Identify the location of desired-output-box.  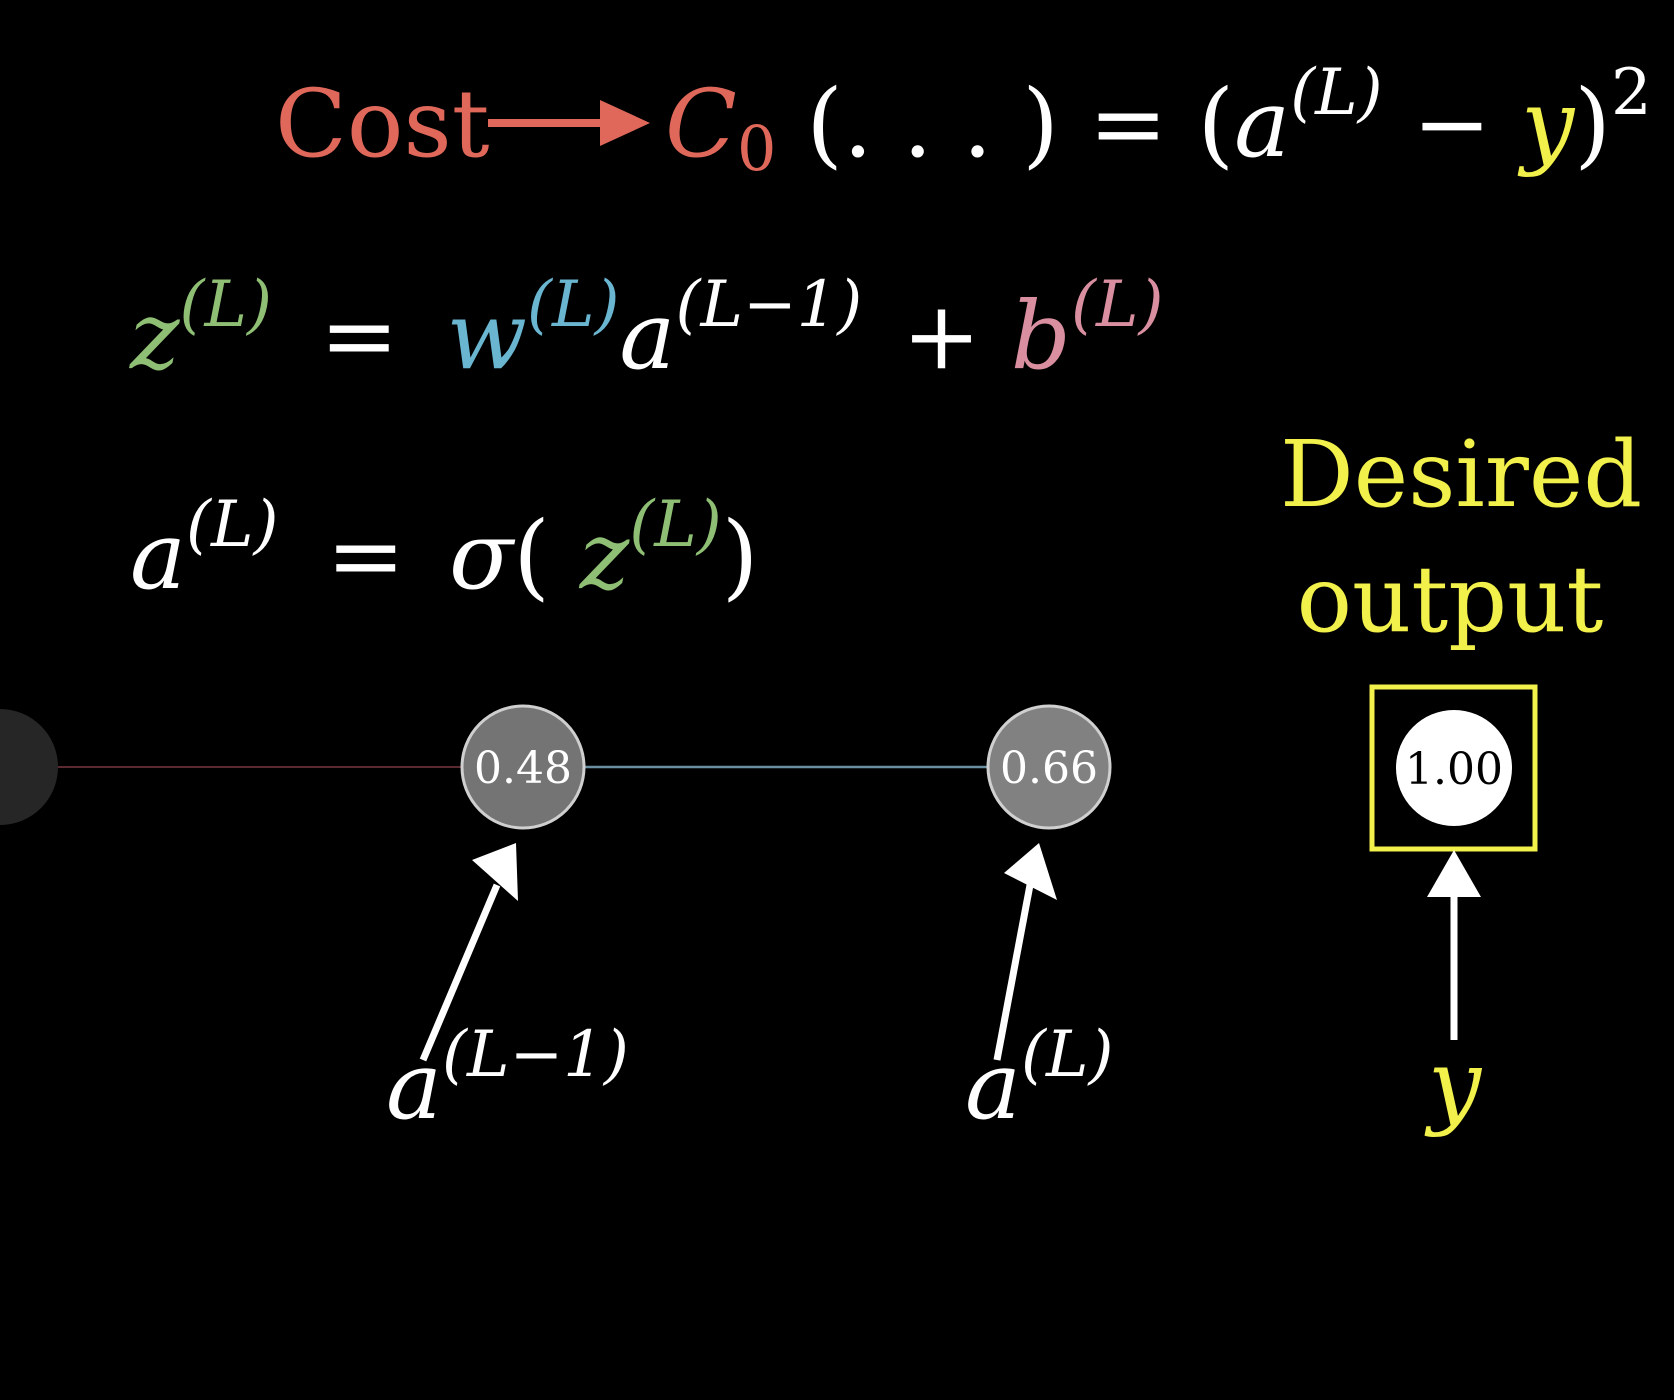
(1453, 768).